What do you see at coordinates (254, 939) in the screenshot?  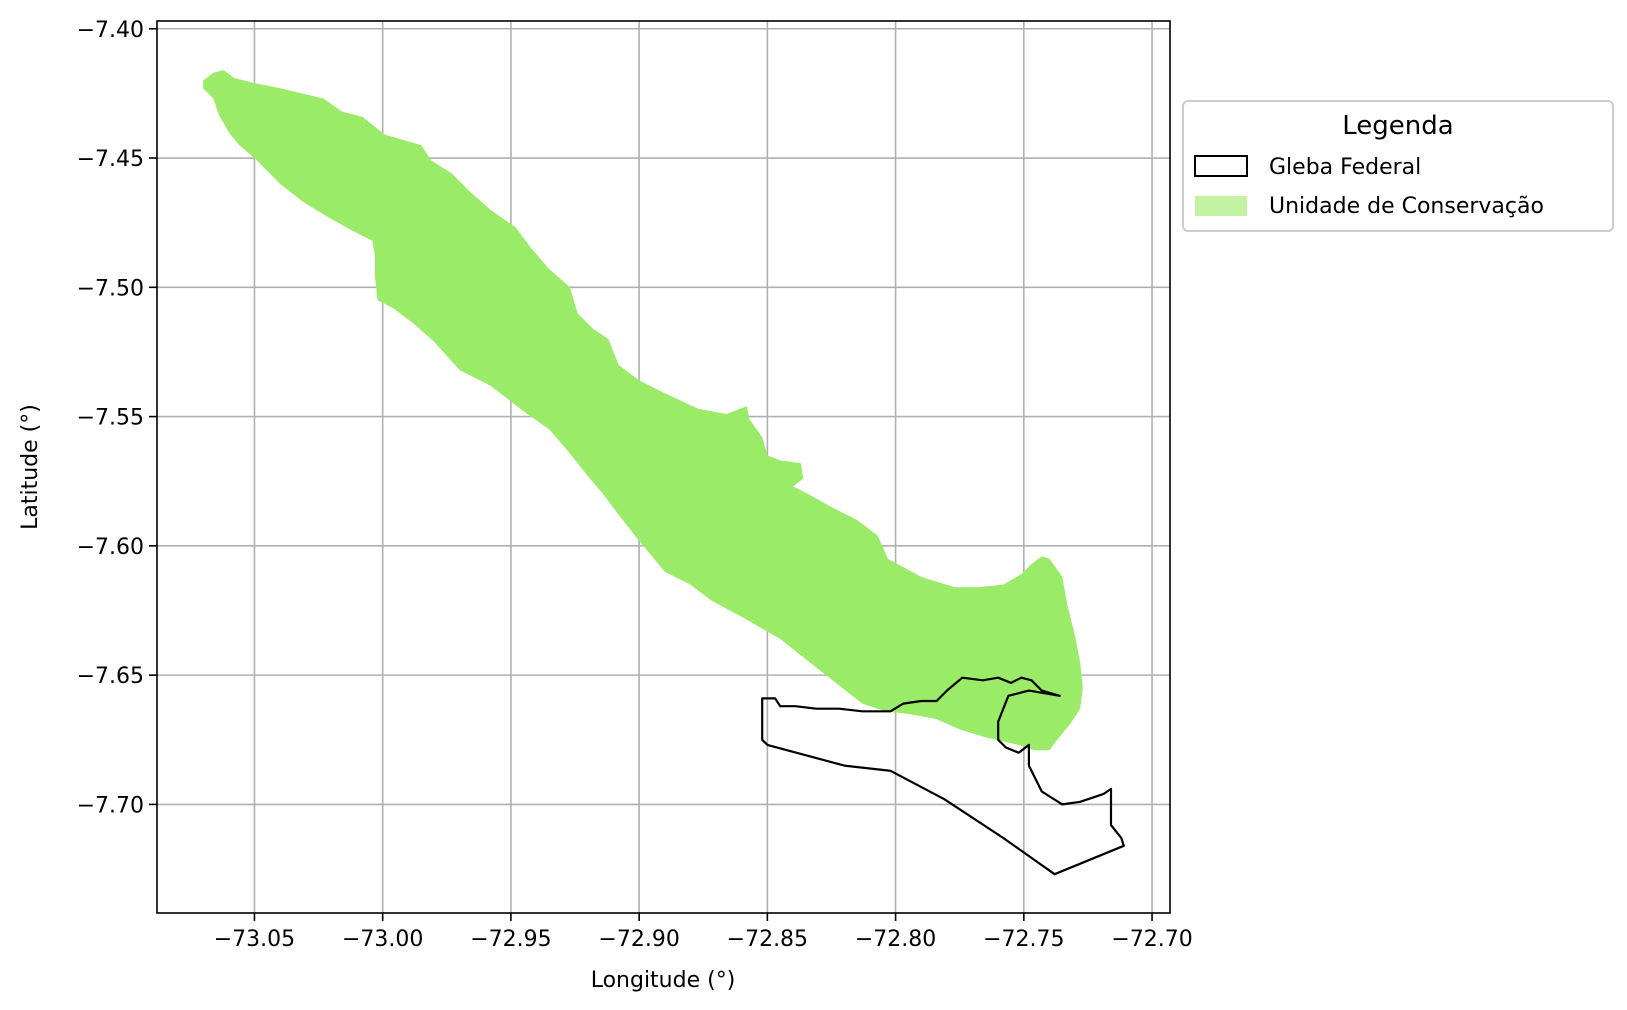 I see `x-tick-label: −73.05` at bounding box center [254, 939].